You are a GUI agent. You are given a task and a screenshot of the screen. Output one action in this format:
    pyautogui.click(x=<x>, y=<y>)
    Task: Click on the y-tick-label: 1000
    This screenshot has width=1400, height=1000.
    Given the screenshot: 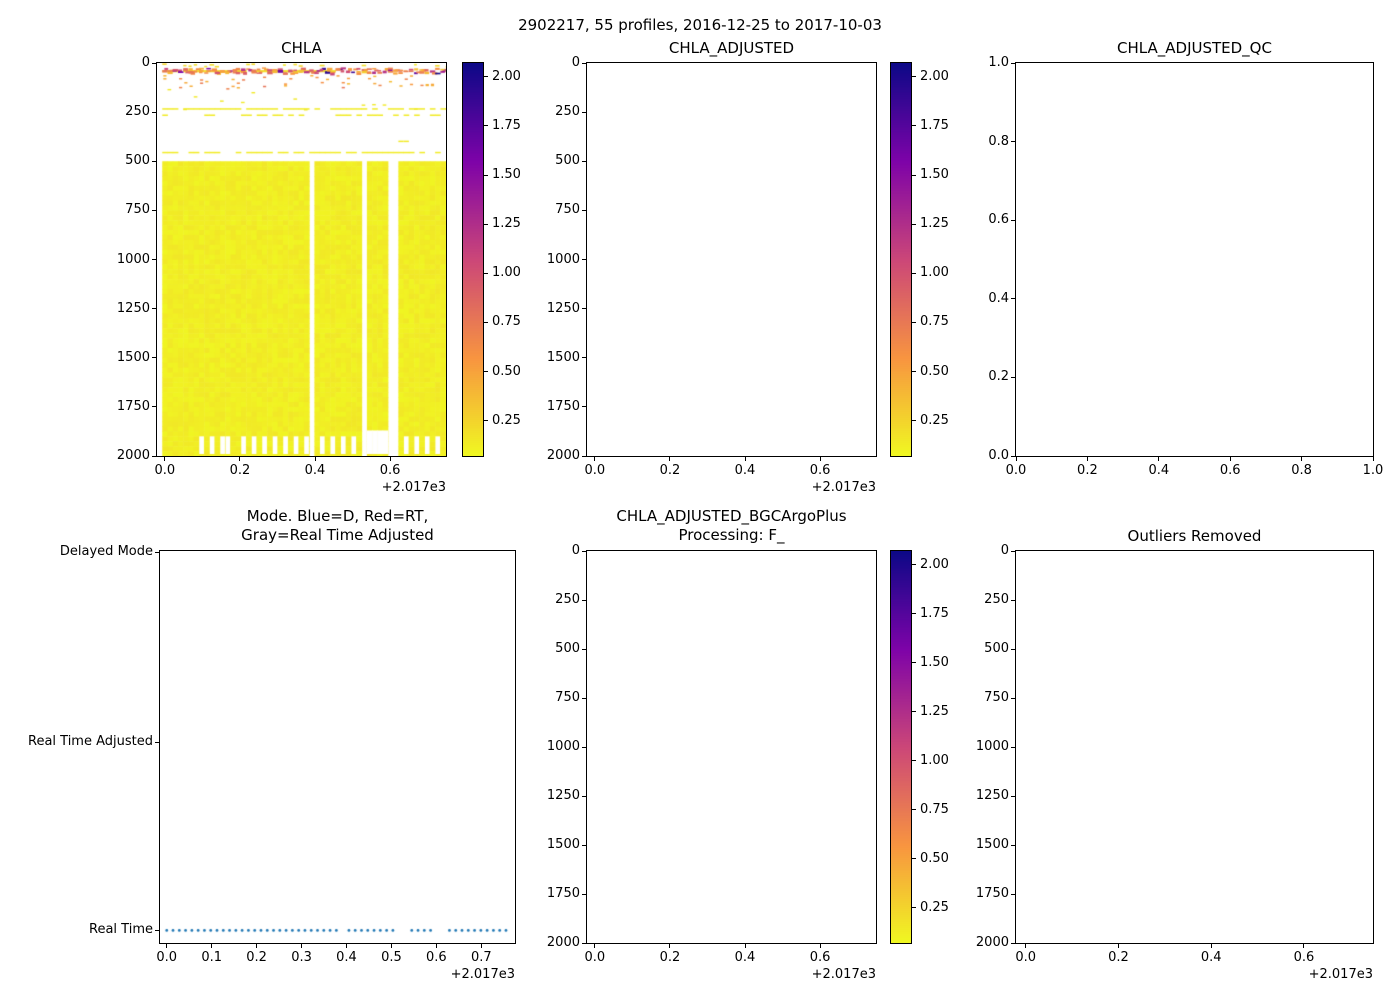 What is the action you would take?
    pyautogui.click(x=563, y=259)
    